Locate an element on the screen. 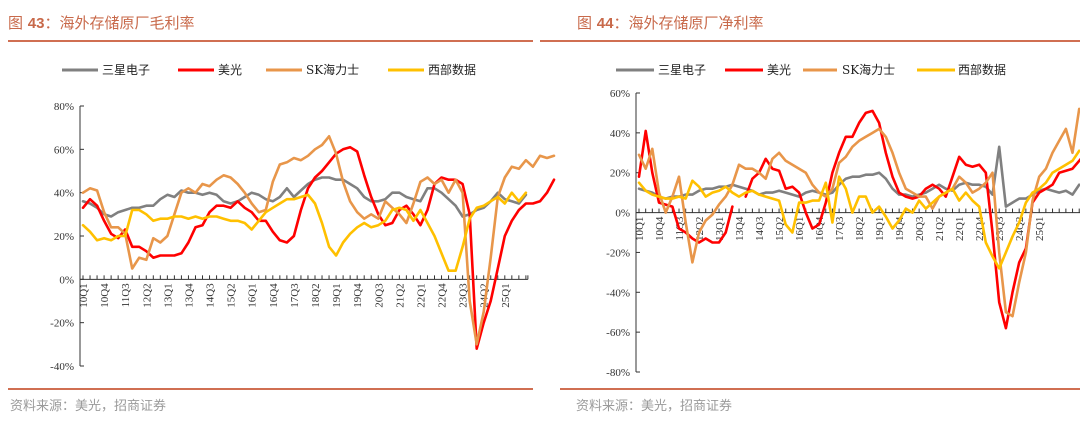 The width and height of the screenshot is (1080, 434). source-note-left: 资料来源：美光，招商证券 is located at coordinates (88, 406).